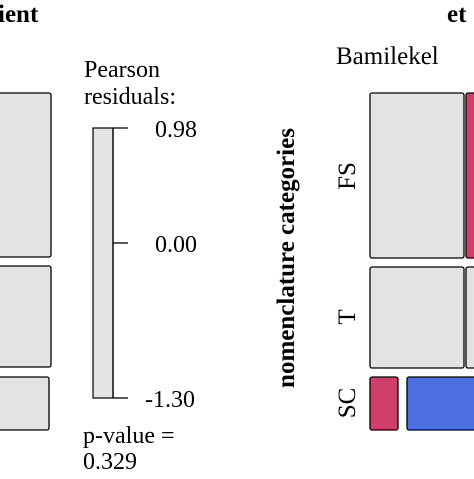  Describe the element at coordinates (25, 403) in the screenshot. I see `left-tile-bottom` at that location.